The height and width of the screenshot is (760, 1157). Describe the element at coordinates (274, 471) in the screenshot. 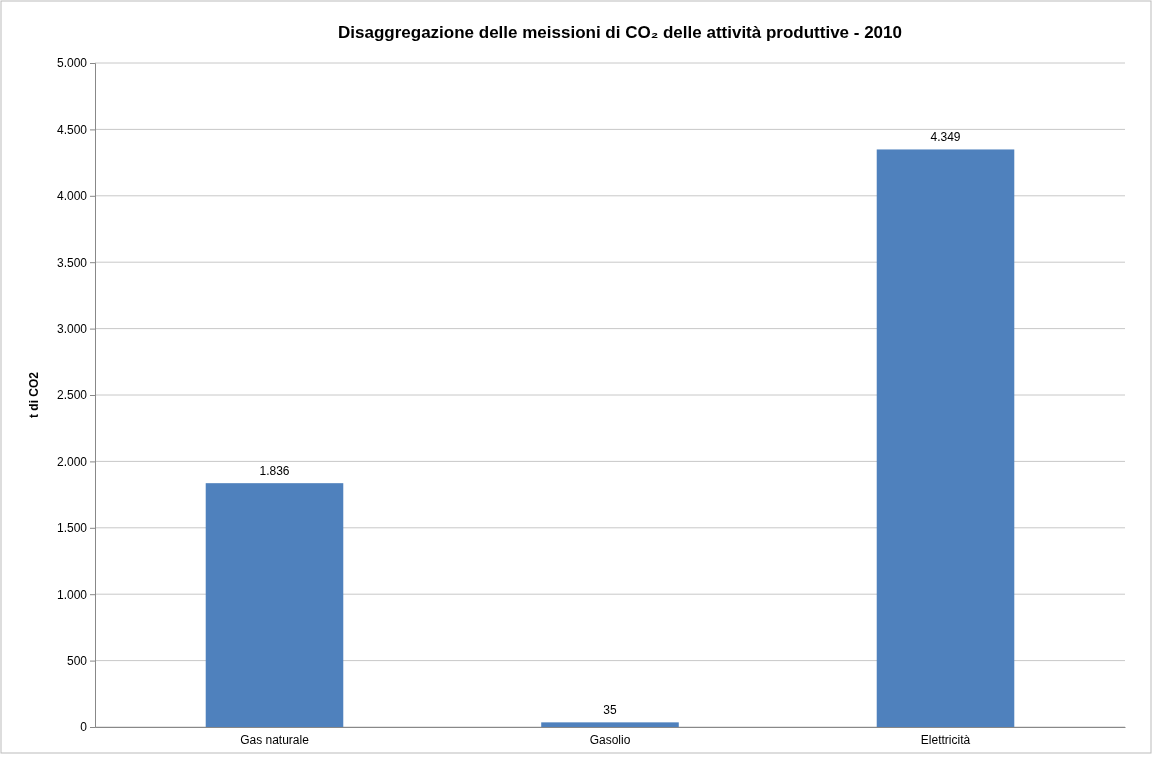

I see `data-label: 1.836` at that location.